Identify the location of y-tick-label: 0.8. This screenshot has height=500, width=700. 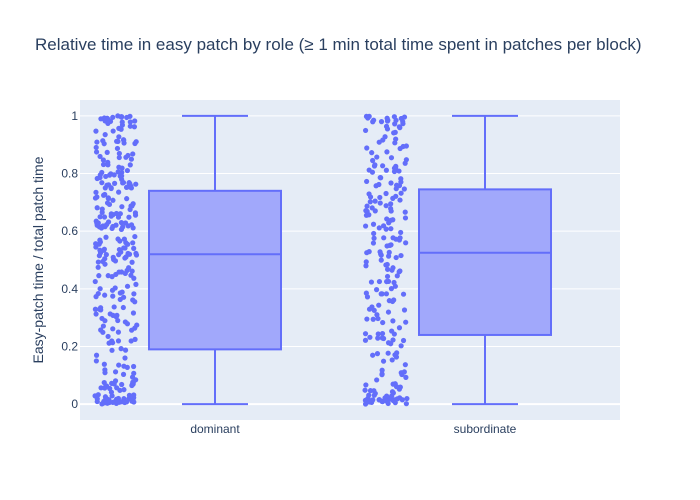
(69, 174).